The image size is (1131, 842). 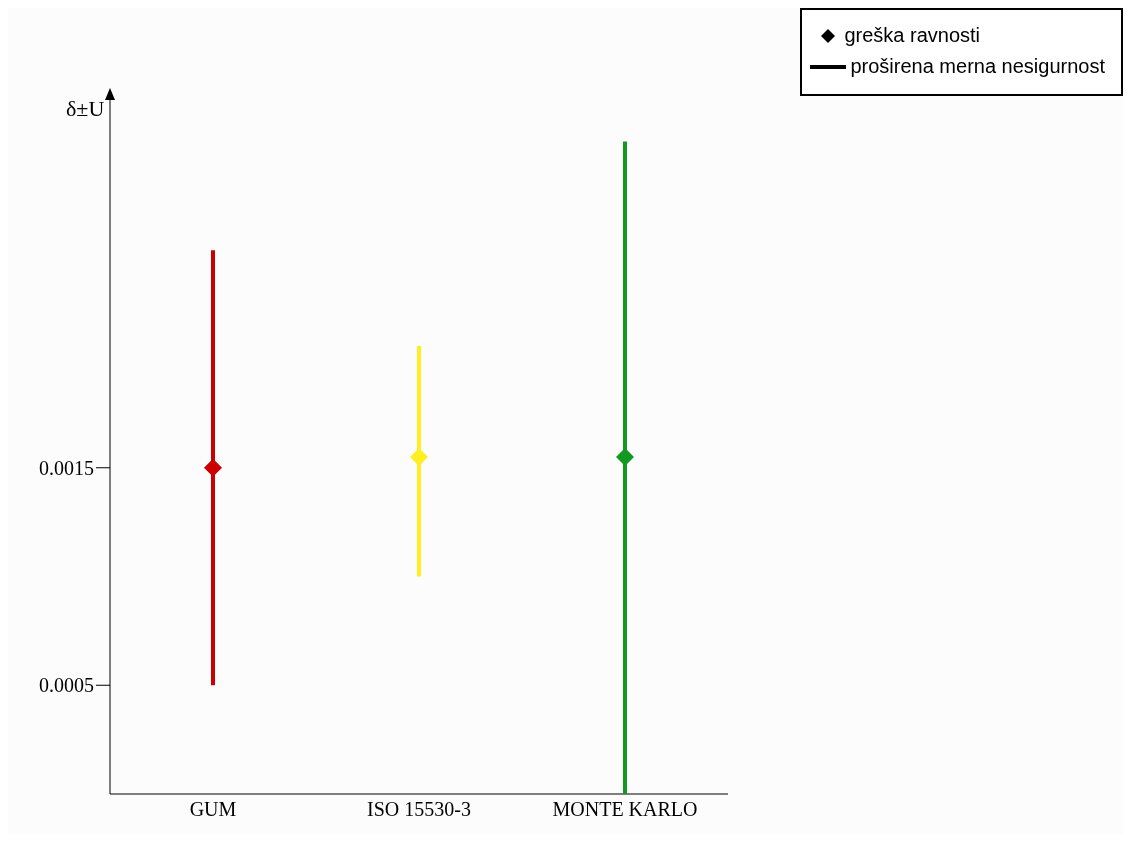 I want to click on y-axis-title: δ±U, so click(x=85, y=109).